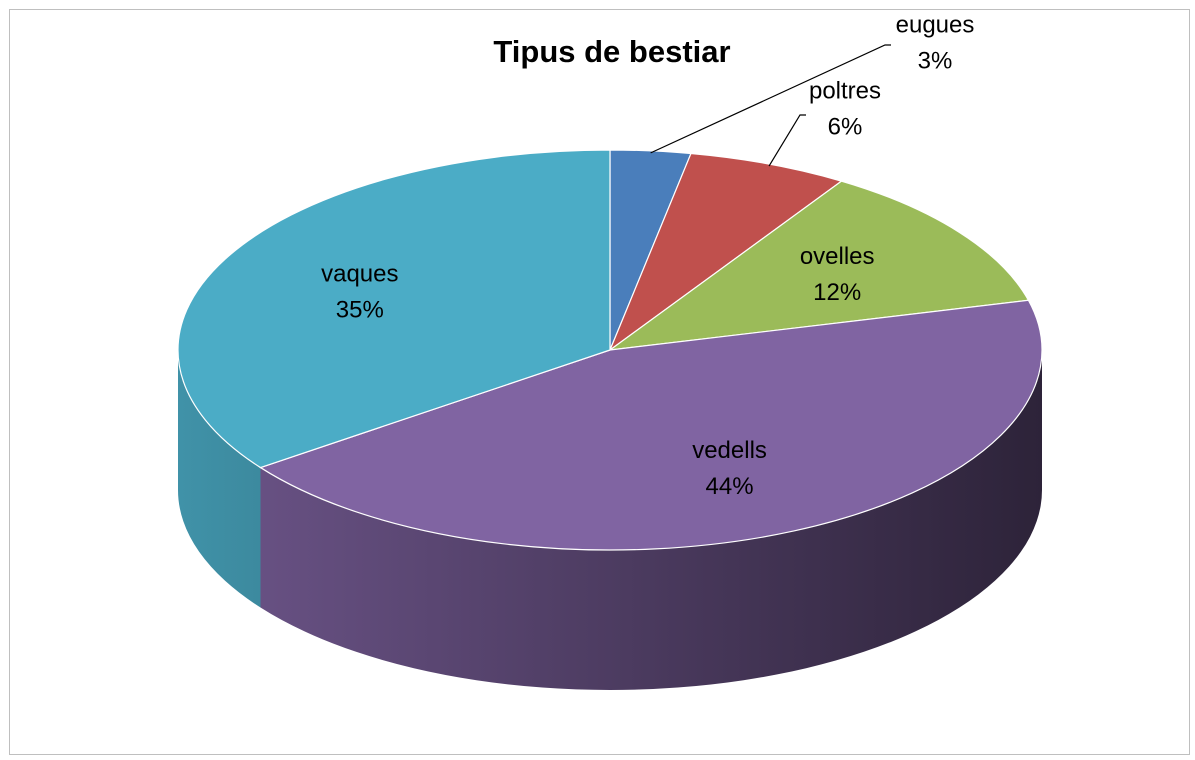 Image resolution: width=1195 pixels, height=760 pixels. I want to click on category-label: eugues, so click(935, 24).